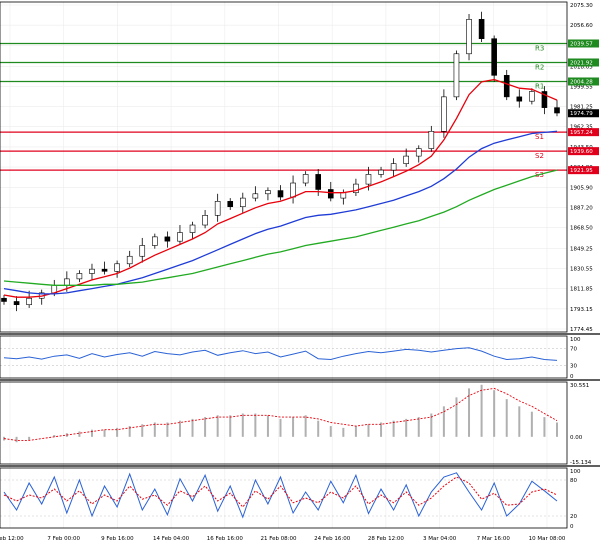 The width and height of the screenshot is (600, 547). What do you see at coordinates (575, 472) in the screenshot?
I see `osc3-tick-label: 100` at bounding box center [575, 472].